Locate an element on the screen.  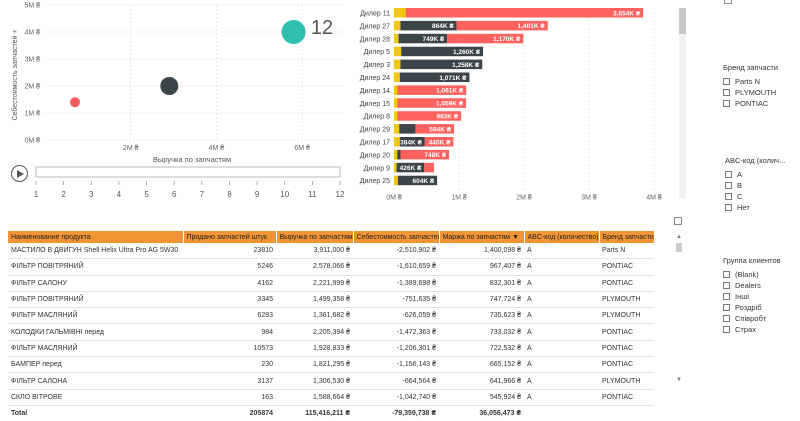
slicer-option: Страх is located at coordinates (752, 329).